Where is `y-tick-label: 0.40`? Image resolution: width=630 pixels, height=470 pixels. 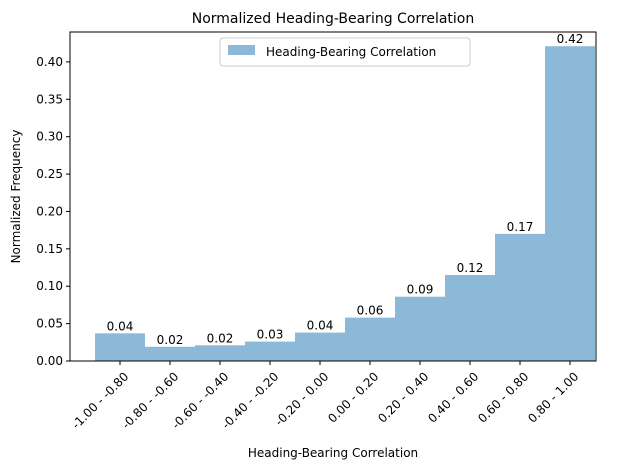 y-tick-label: 0.40 is located at coordinates (49, 62).